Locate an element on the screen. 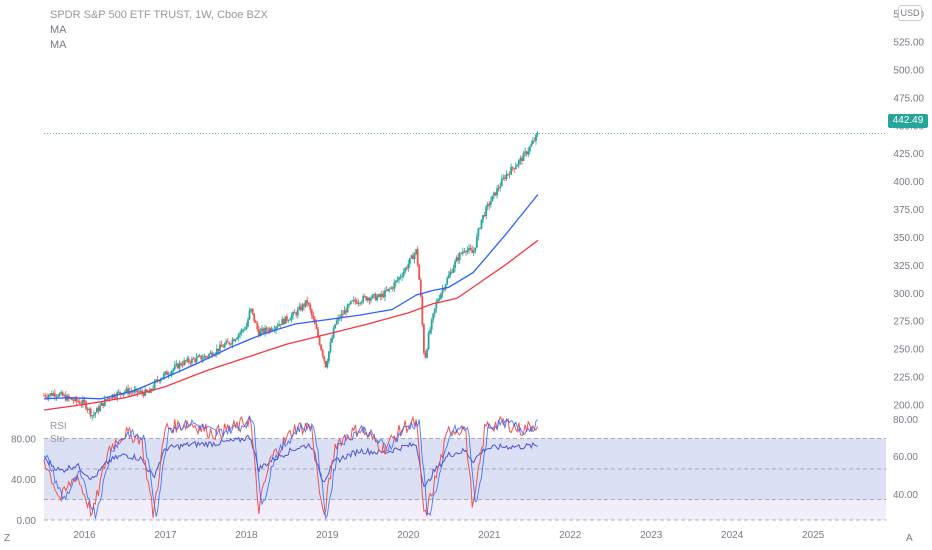 The height and width of the screenshot is (550, 932). symbol-title: SPDR S&P 500 ETF TRUST, 1W, Cboe BZX is located at coordinates (159, 15).